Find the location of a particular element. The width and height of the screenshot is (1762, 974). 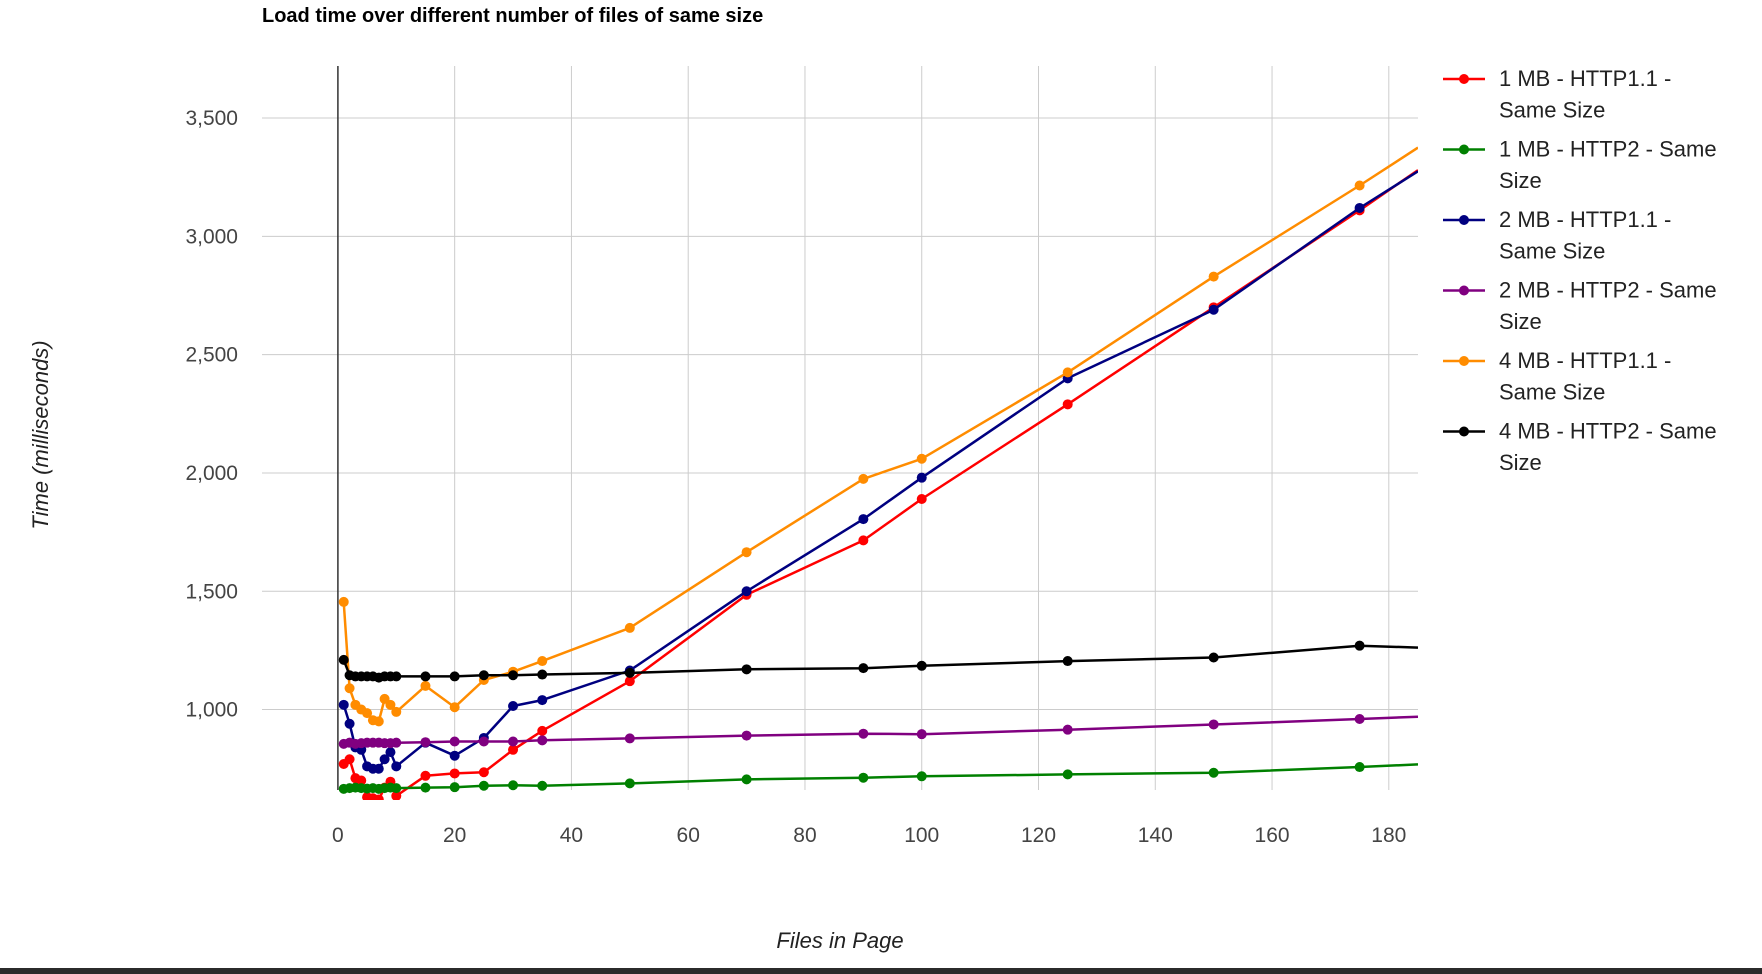

legend-item: 4 MB - HTTP1.1 -Same Size is located at coordinates (1557, 376).